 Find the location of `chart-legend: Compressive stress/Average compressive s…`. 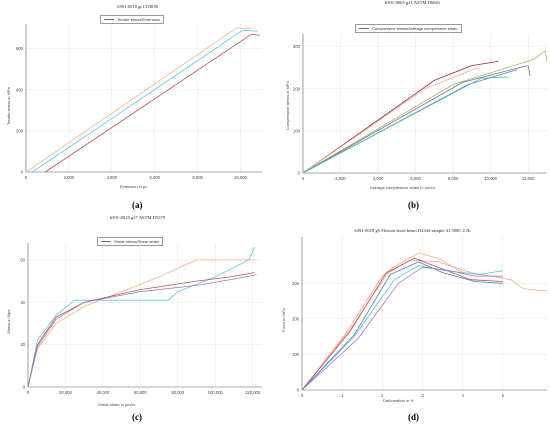

chart-legend: Compressive stress/Average compressive s… is located at coordinates (408, 28).